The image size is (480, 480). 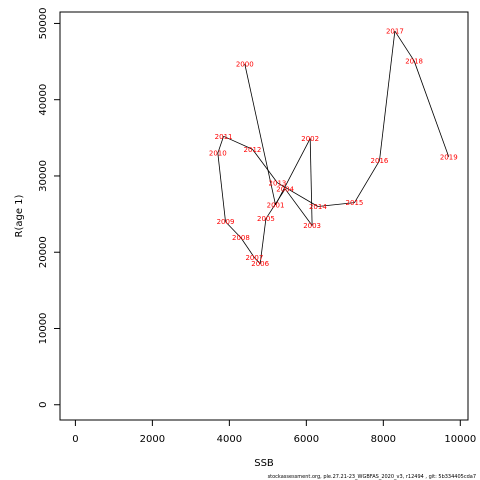 I want to click on y-tick-label: 30000, so click(x=43, y=176).